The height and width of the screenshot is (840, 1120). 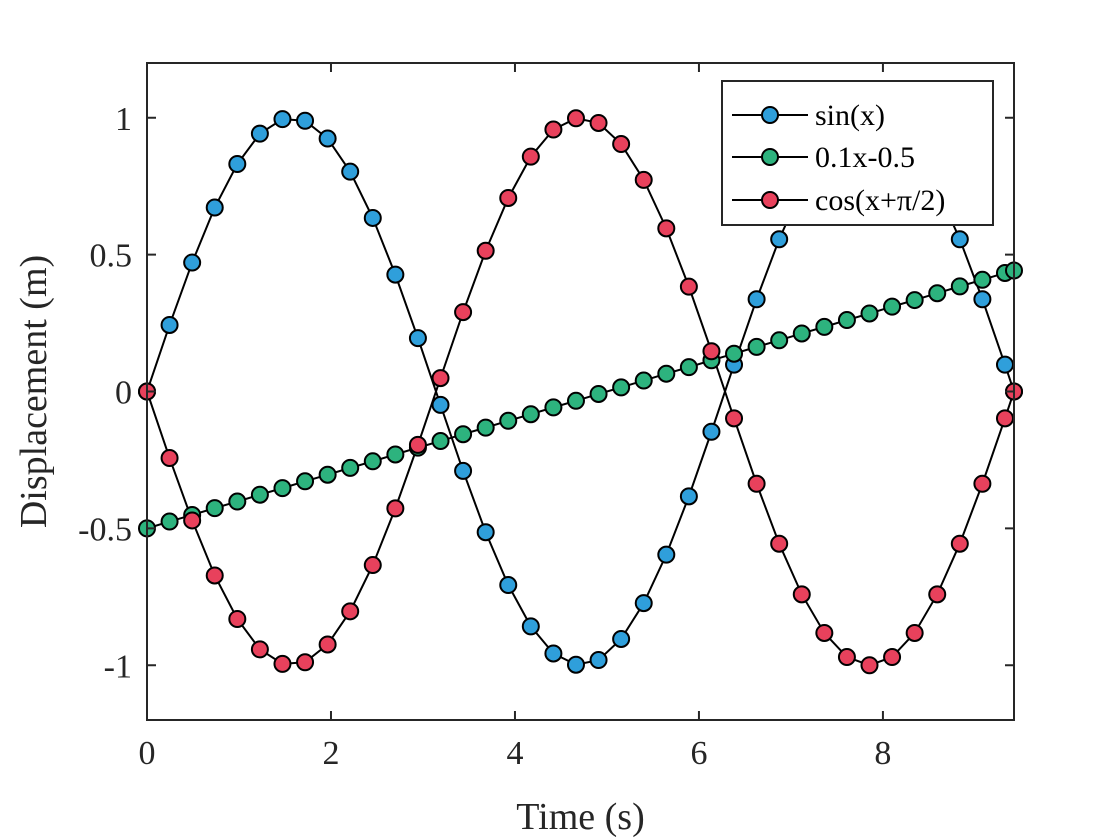 What do you see at coordinates (330, 753) in the screenshot?
I see `x-tick-label: 2` at bounding box center [330, 753].